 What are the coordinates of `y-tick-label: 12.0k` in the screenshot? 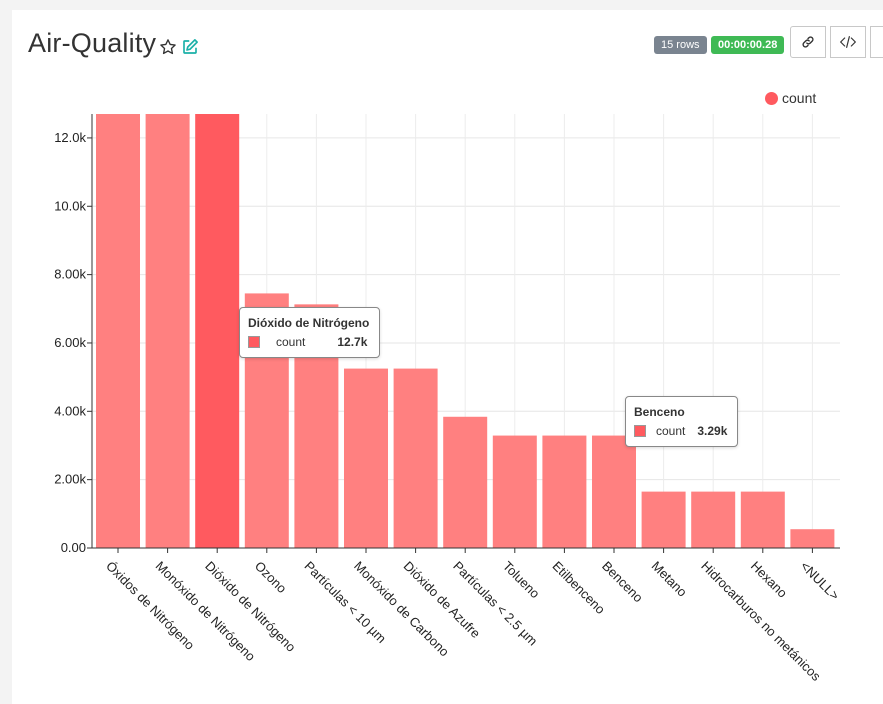 It's located at (70, 137).